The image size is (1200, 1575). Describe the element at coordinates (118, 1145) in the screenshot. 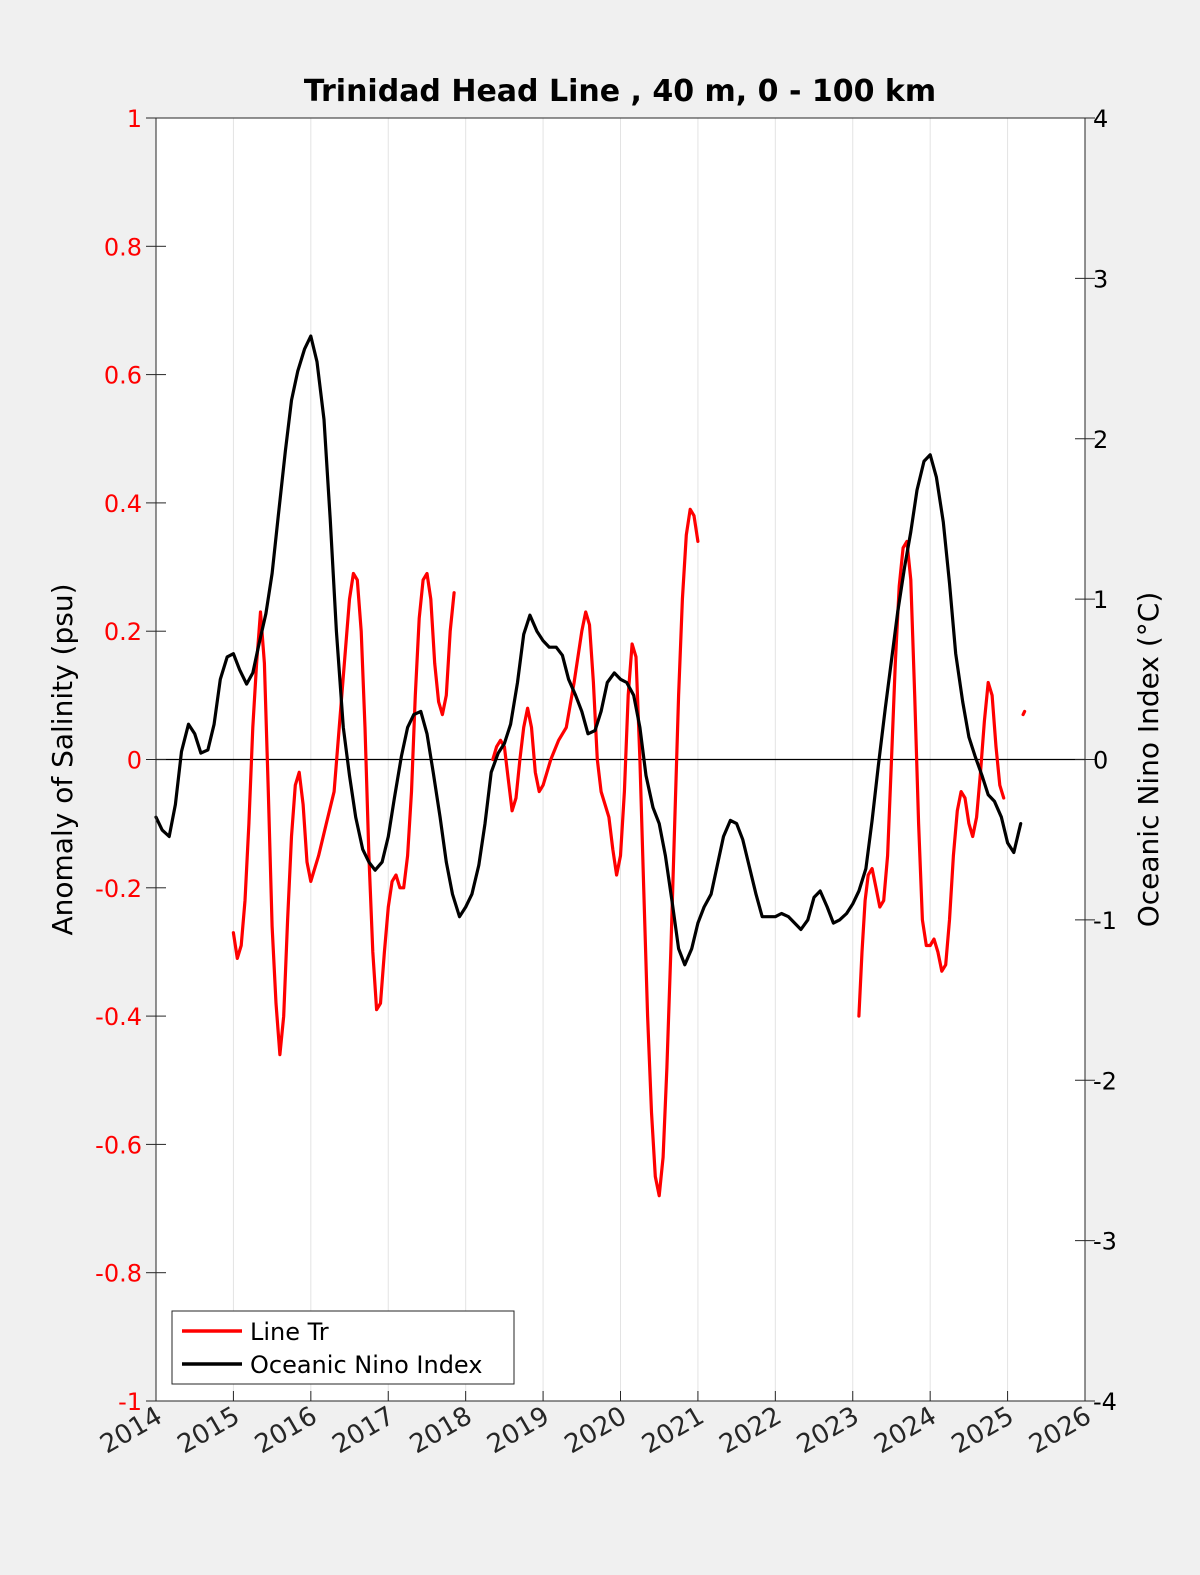

I see `left-y-tick-label: -0.6` at that location.